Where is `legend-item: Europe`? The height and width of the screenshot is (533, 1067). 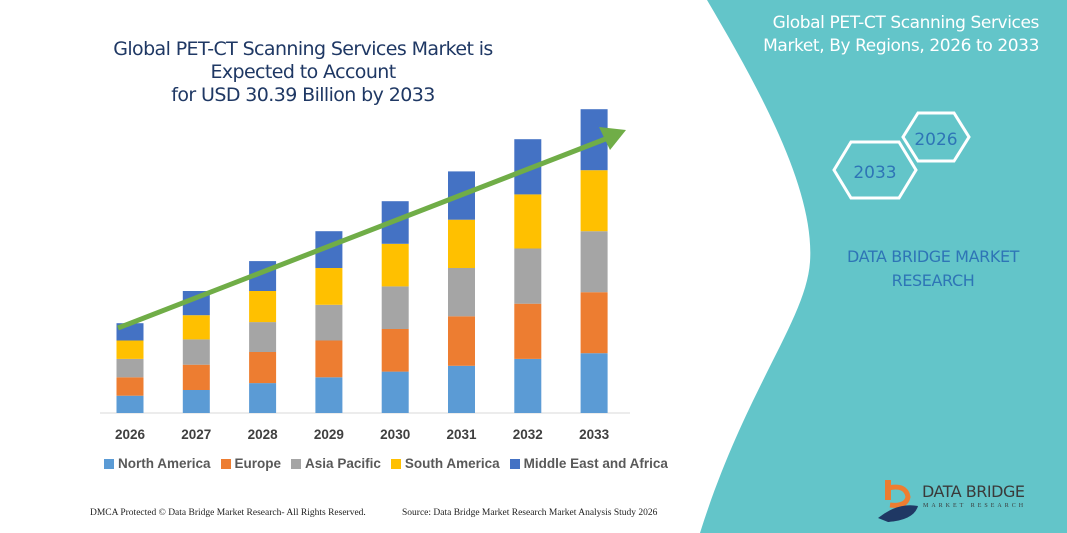 legend-item: Europe is located at coordinates (251, 463).